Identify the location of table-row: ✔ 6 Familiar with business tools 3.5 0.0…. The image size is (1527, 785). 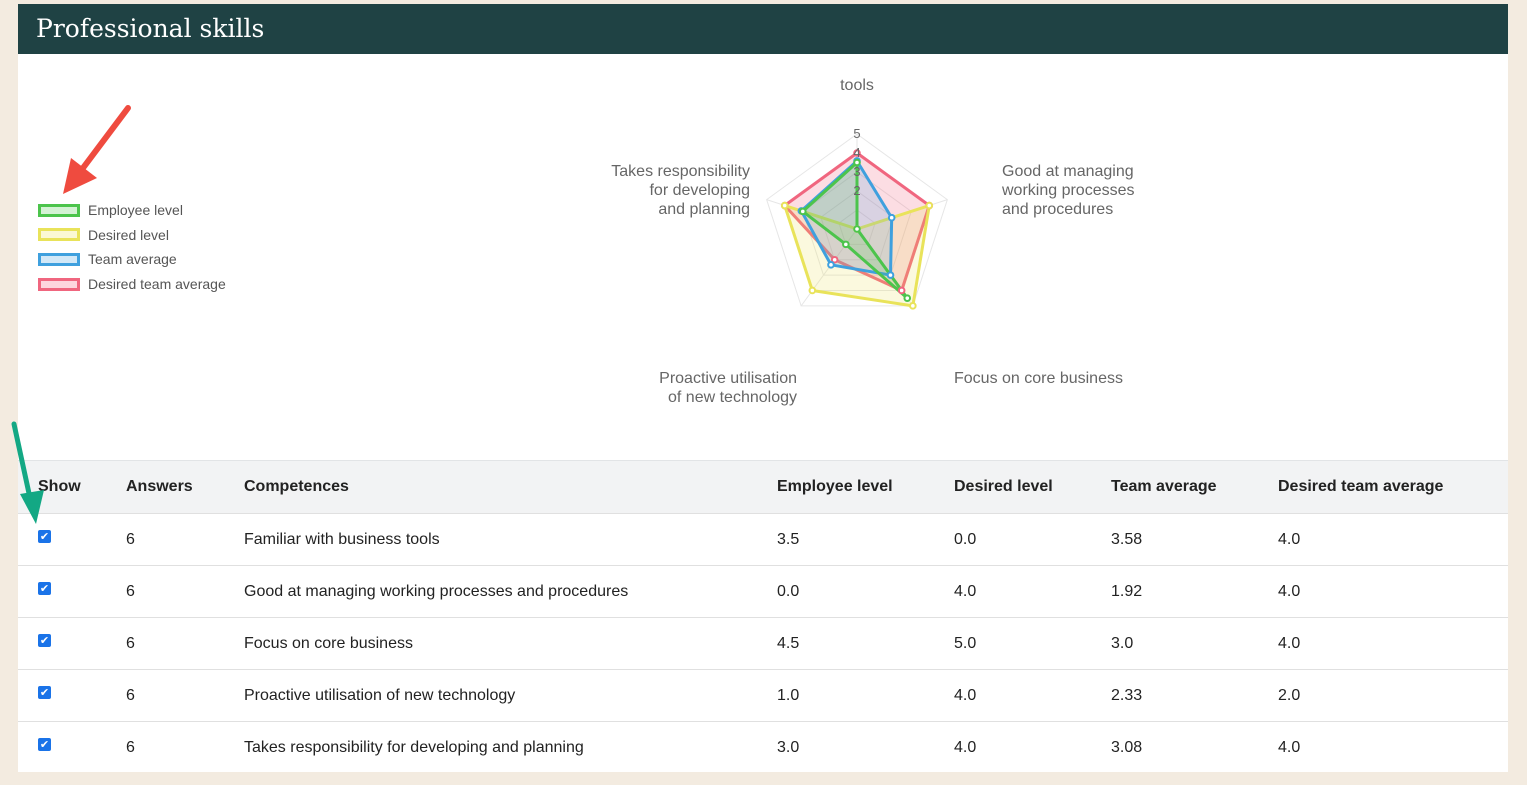
(763, 539).